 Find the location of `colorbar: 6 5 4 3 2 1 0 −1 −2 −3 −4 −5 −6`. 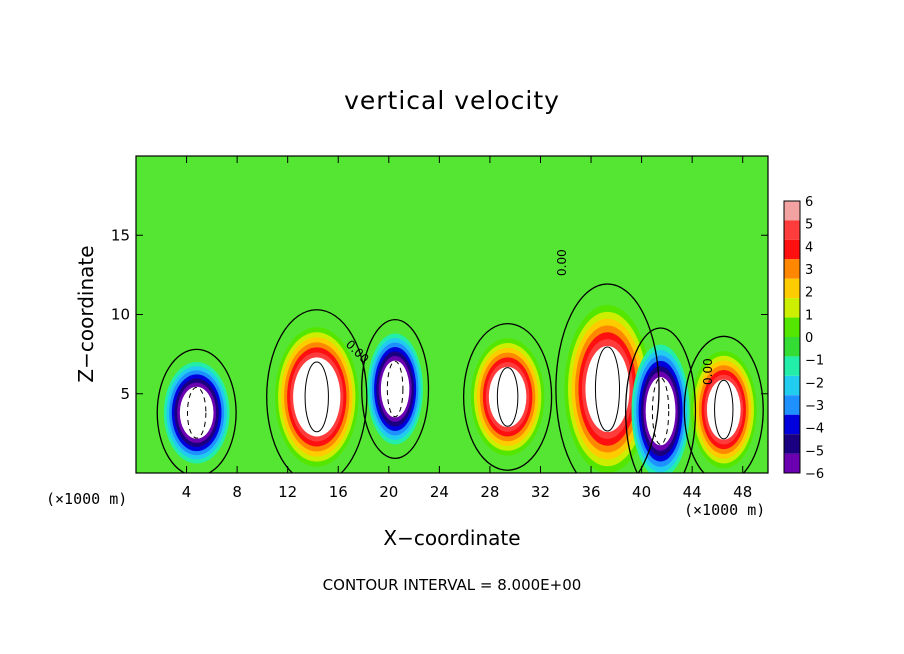

colorbar: 6 5 4 3 2 1 0 −1 −2 −3 −4 −5 −6 is located at coordinates (803, 338).